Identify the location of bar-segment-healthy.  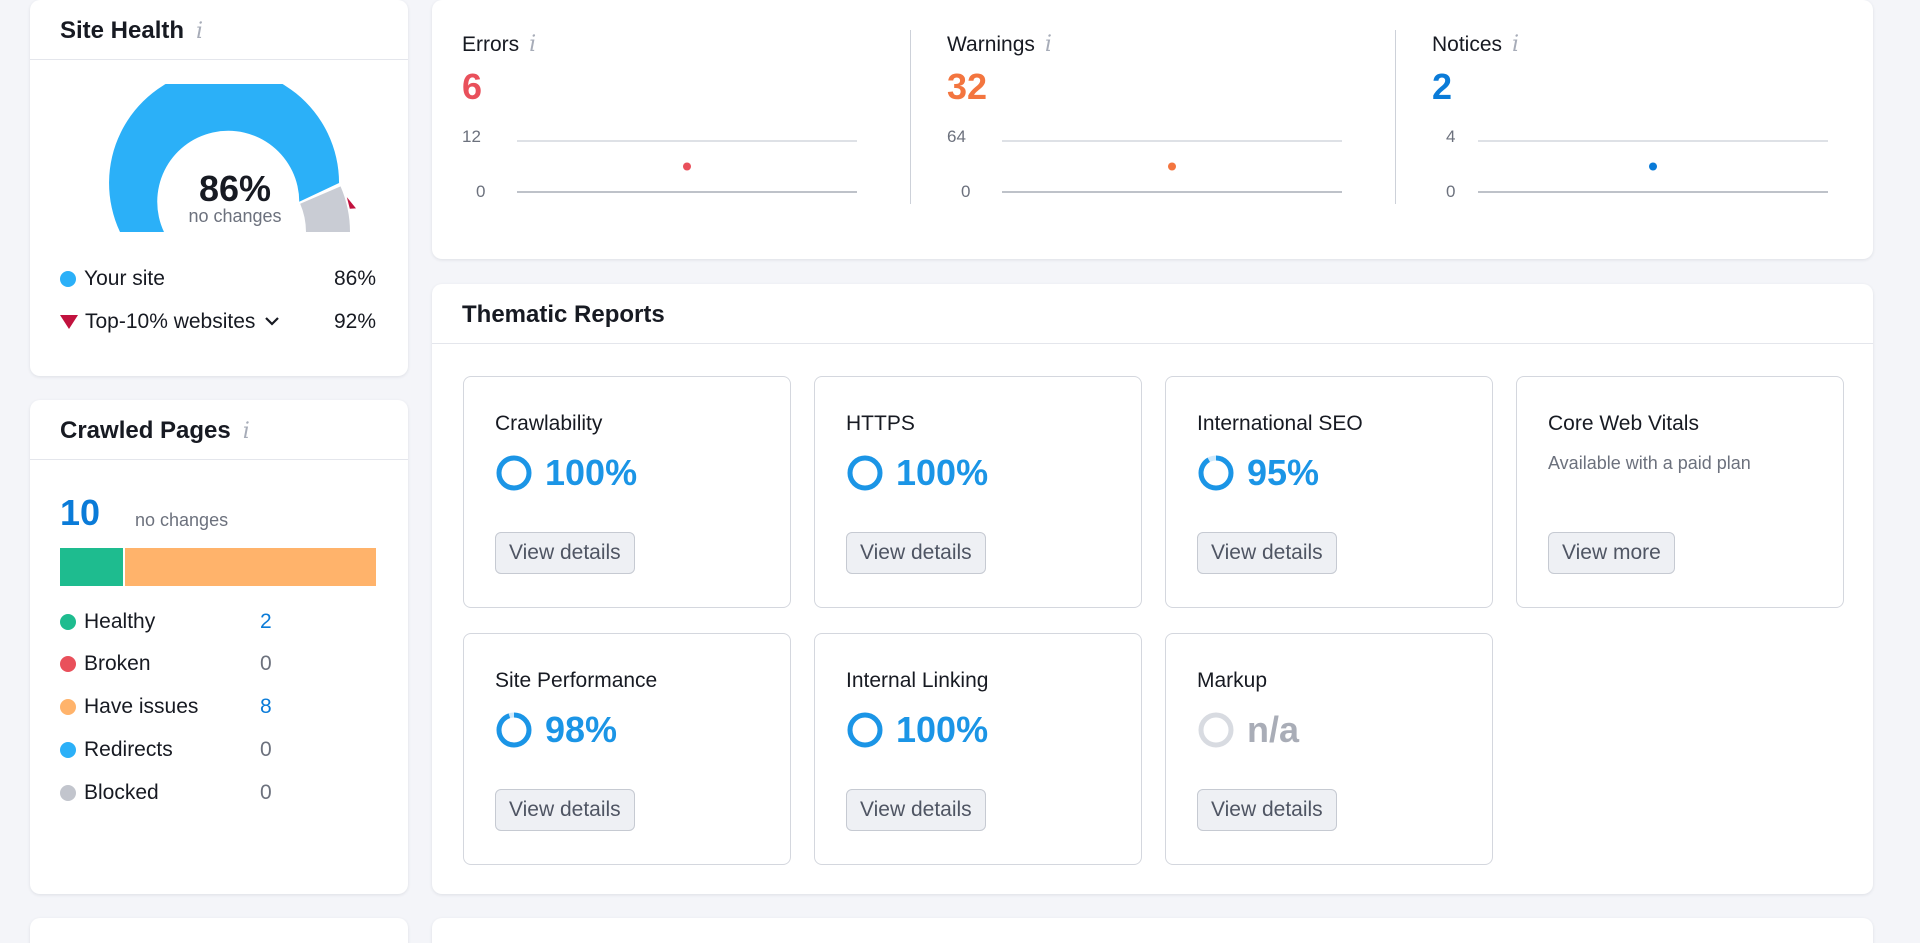
(92, 567).